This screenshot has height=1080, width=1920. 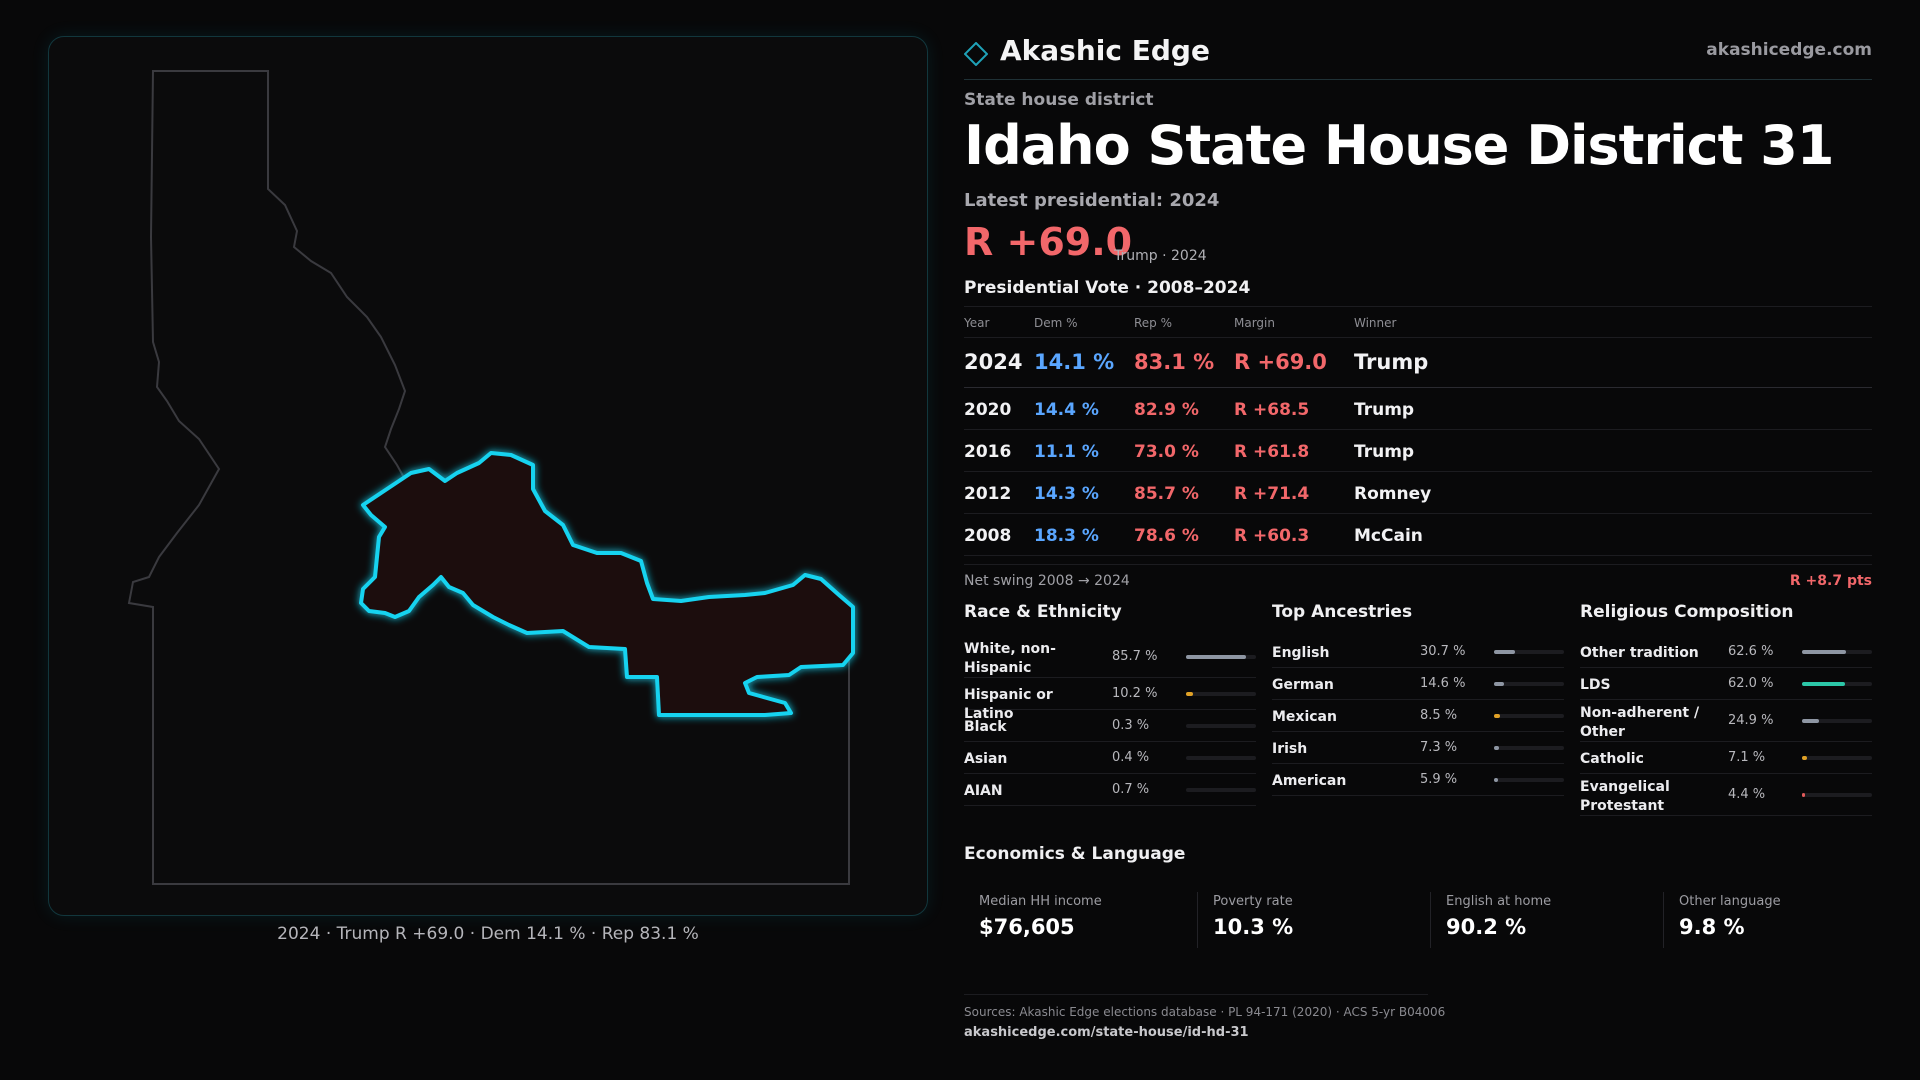 I want to click on row-rep: 78.6 %, so click(x=1166, y=536).